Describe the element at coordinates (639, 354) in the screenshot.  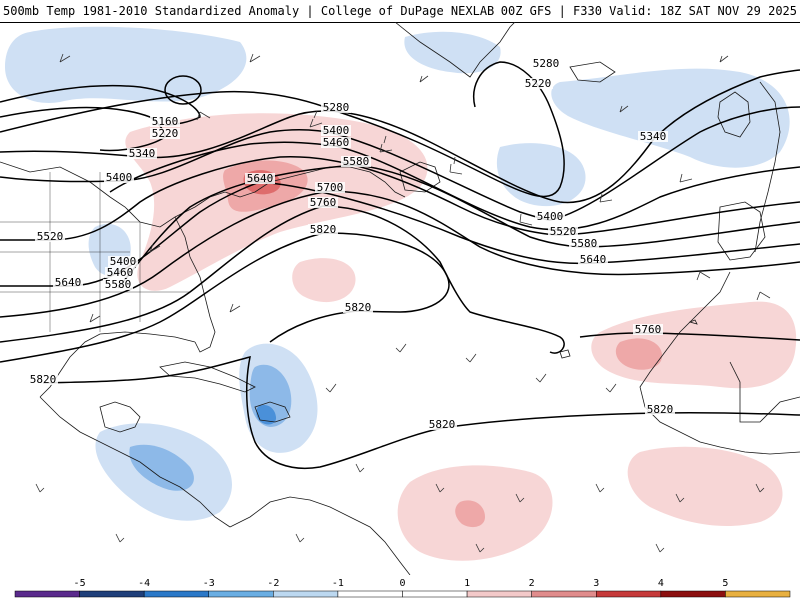
I see `warm-anomaly-west-africa-core` at that location.